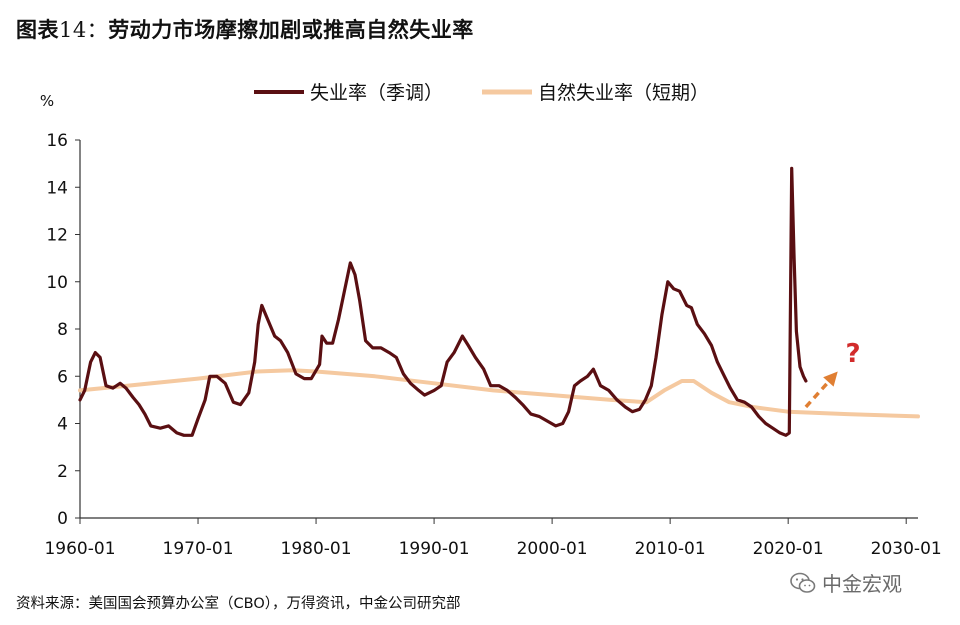 The width and height of the screenshot is (960, 625). What do you see at coordinates (803, 582) in the screenshot?
I see `wechat-icon` at bounding box center [803, 582].